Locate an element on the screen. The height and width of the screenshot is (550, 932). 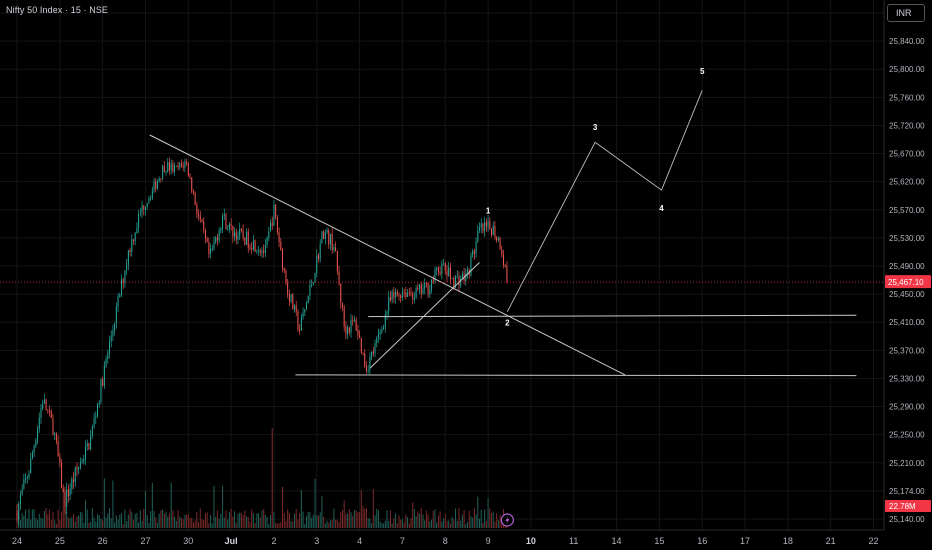
price-tick-label: 25,174.00 is located at coordinates (907, 491).